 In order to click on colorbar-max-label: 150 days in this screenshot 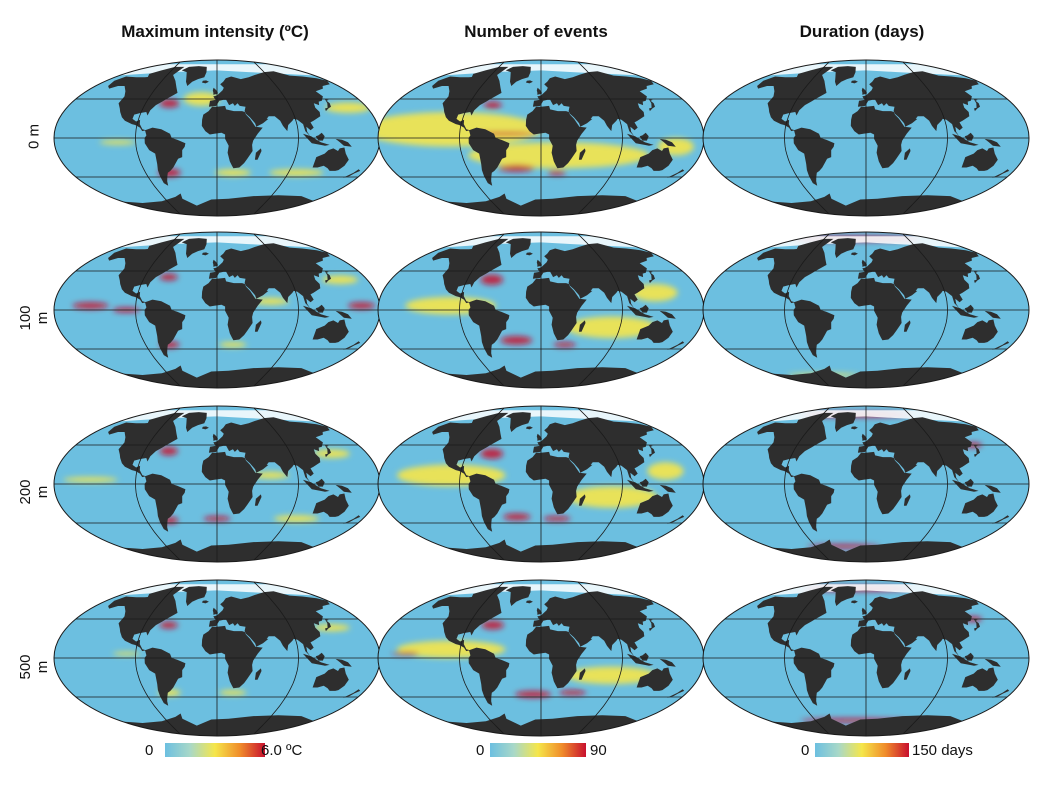, I will do `click(942, 750)`.